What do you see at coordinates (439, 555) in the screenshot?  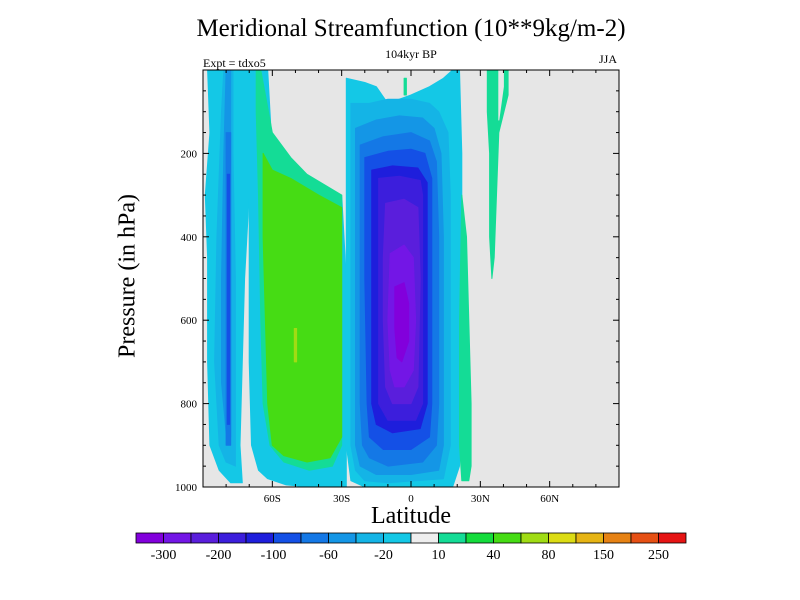 I see `colorbar-label: 10` at bounding box center [439, 555].